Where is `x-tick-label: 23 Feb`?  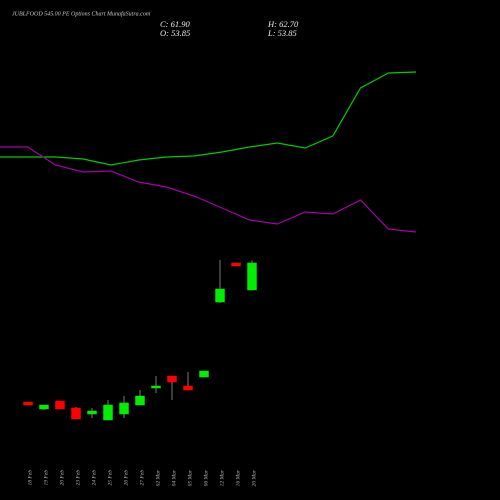 x-tick-label: 23 Feb is located at coordinates (78, 478).